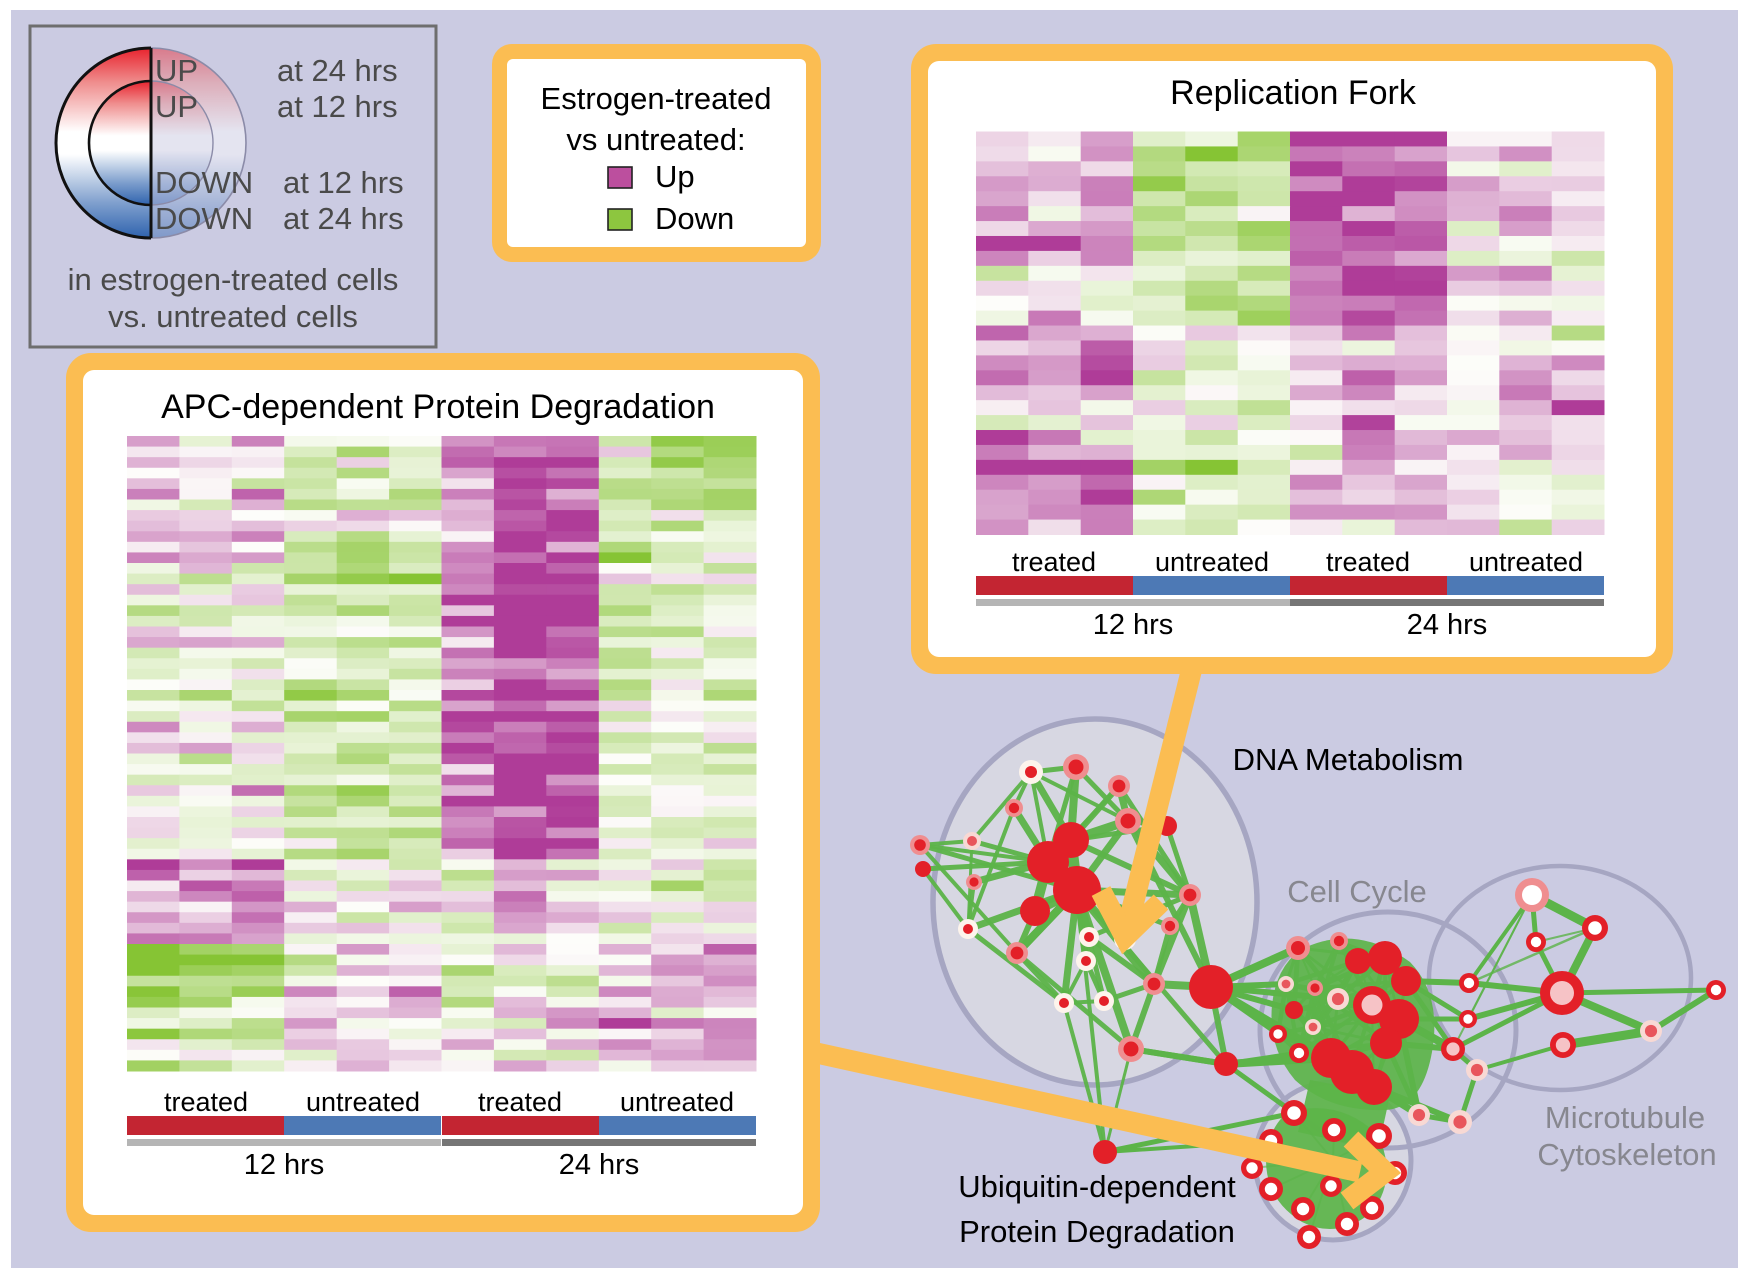 The width and height of the screenshot is (1750, 1284). What do you see at coordinates (1357, 891) in the screenshot?
I see `svg-text: Cell Cycle` at bounding box center [1357, 891].